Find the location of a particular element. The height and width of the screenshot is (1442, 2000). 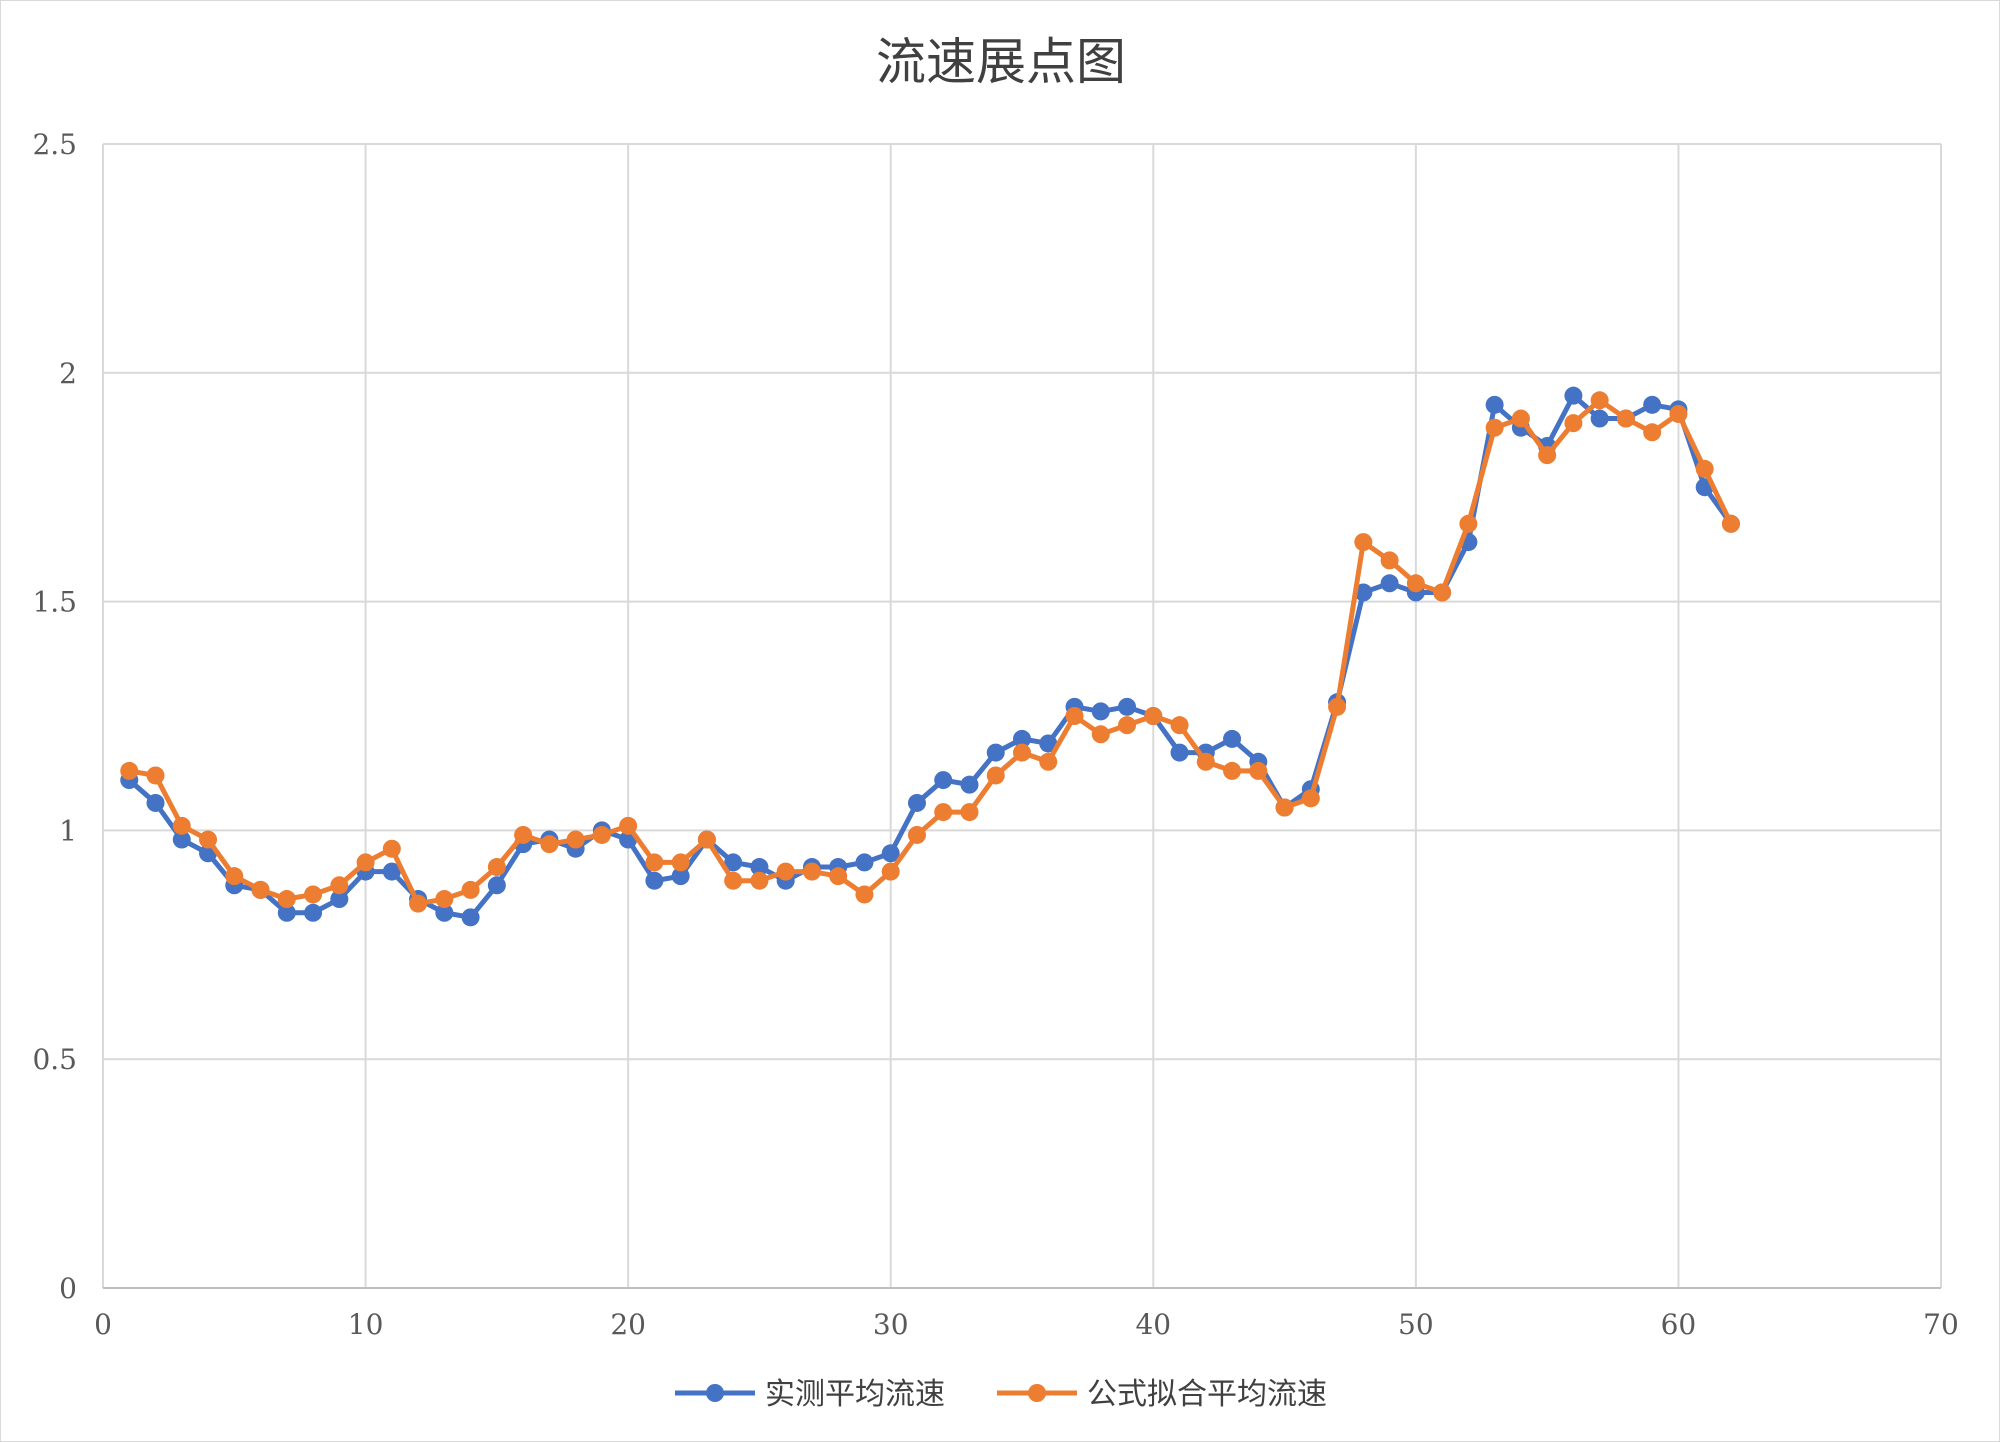

y-tick-label: 1.5 is located at coordinates (54, 602).